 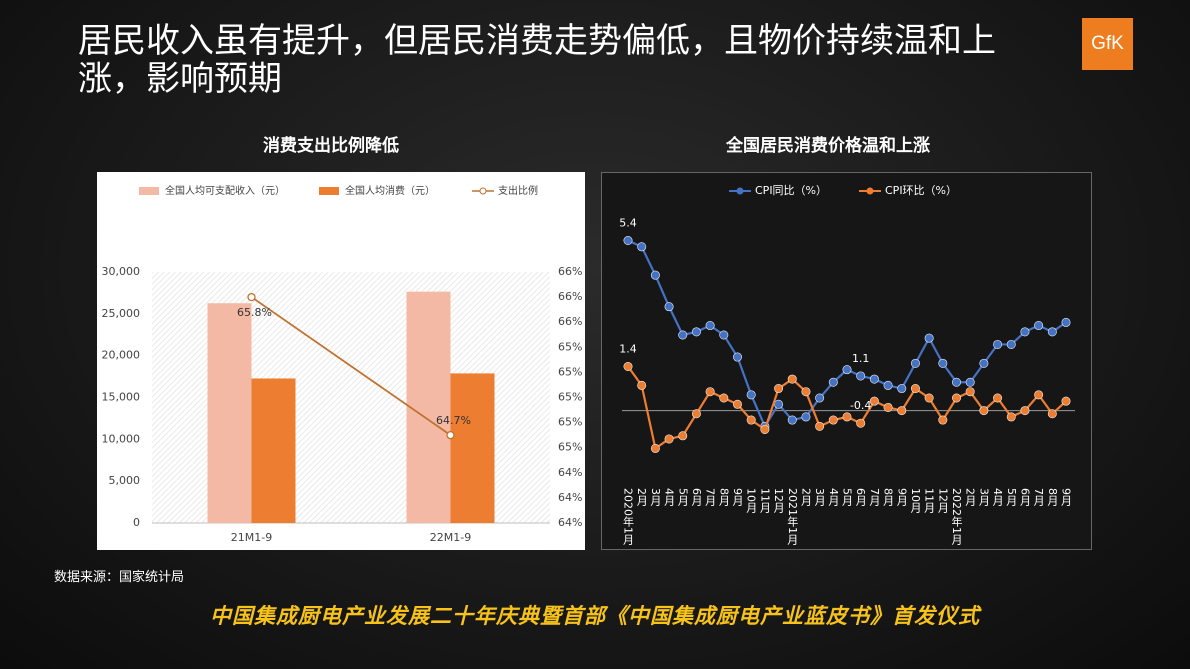 What do you see at coordinates (331, 145) in the screenshot?
I see `chart-title: 消费支出比例降低` at bounding box center [331, 145].